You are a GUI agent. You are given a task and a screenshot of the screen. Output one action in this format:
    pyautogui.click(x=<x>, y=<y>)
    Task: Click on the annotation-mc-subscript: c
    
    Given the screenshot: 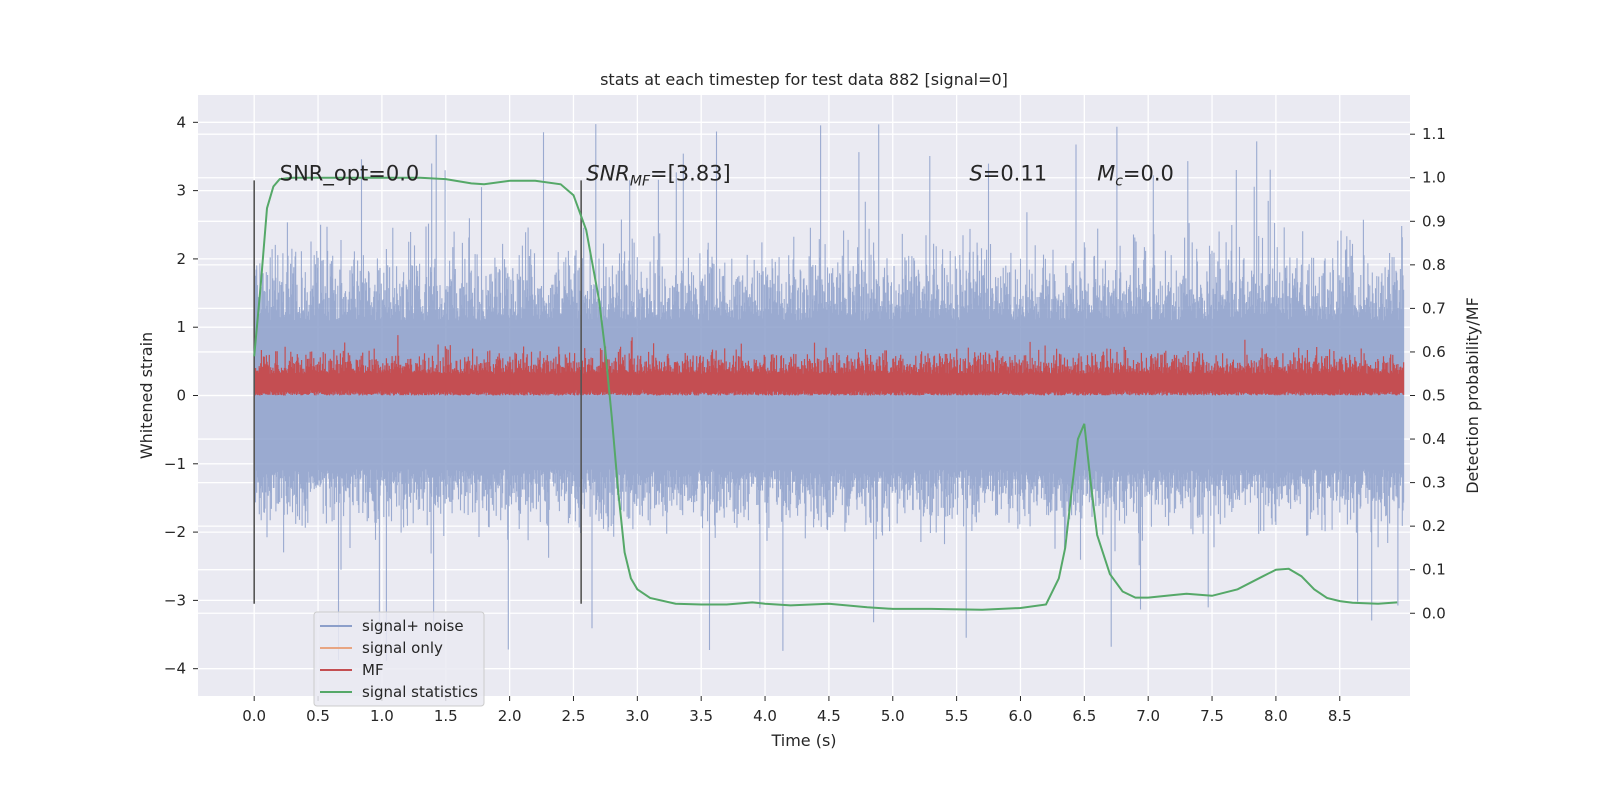 What is the action you would take?
    pyautogui.click(x=1119, y=181)
    